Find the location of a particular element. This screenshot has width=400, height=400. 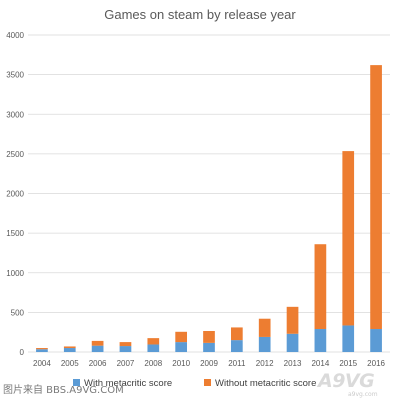

x-tick-label: 2014 is located at coordinates (320, 363).